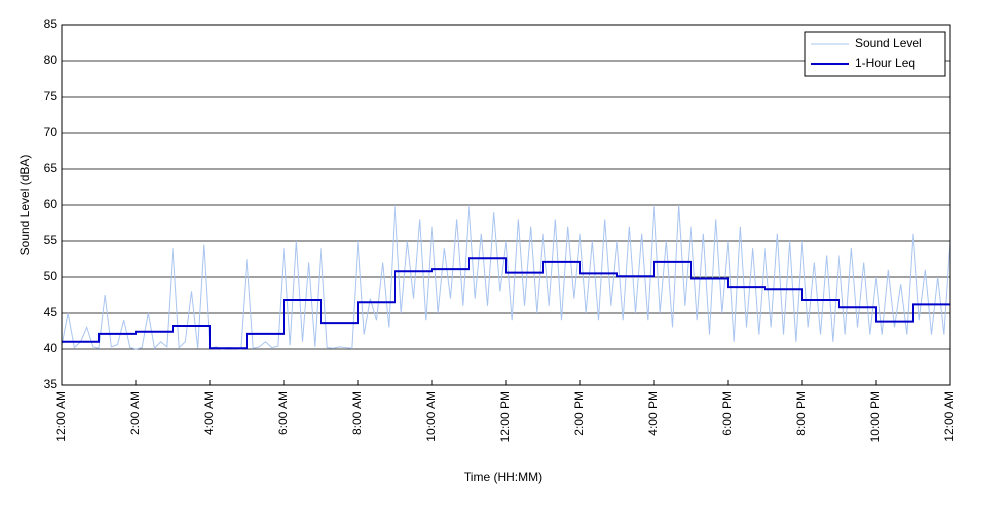  Describe the element at coordinates (357, 413) in the screenshot. I see `x-tick-label: 8:00 AM` at that location.